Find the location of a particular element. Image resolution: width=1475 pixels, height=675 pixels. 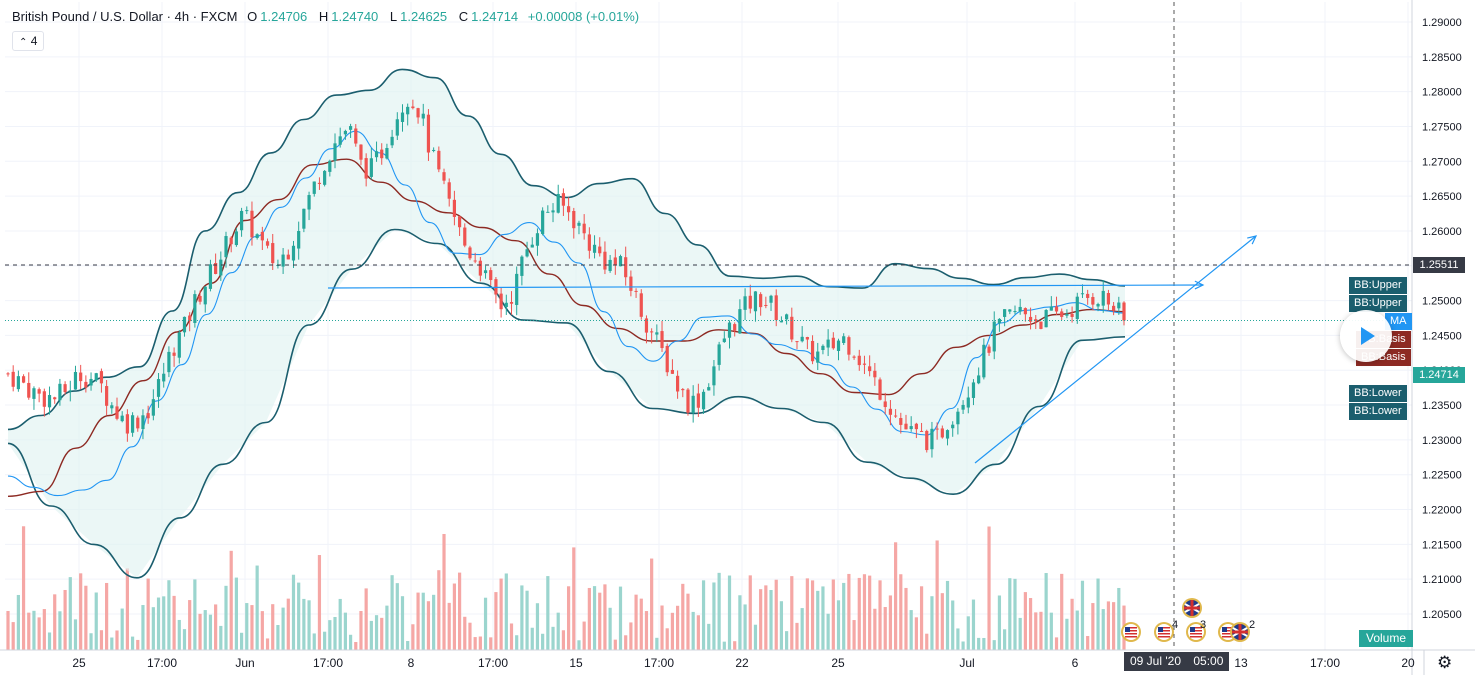

marked-level-tag: 1.25511 is located at coordinates (1439, 265).